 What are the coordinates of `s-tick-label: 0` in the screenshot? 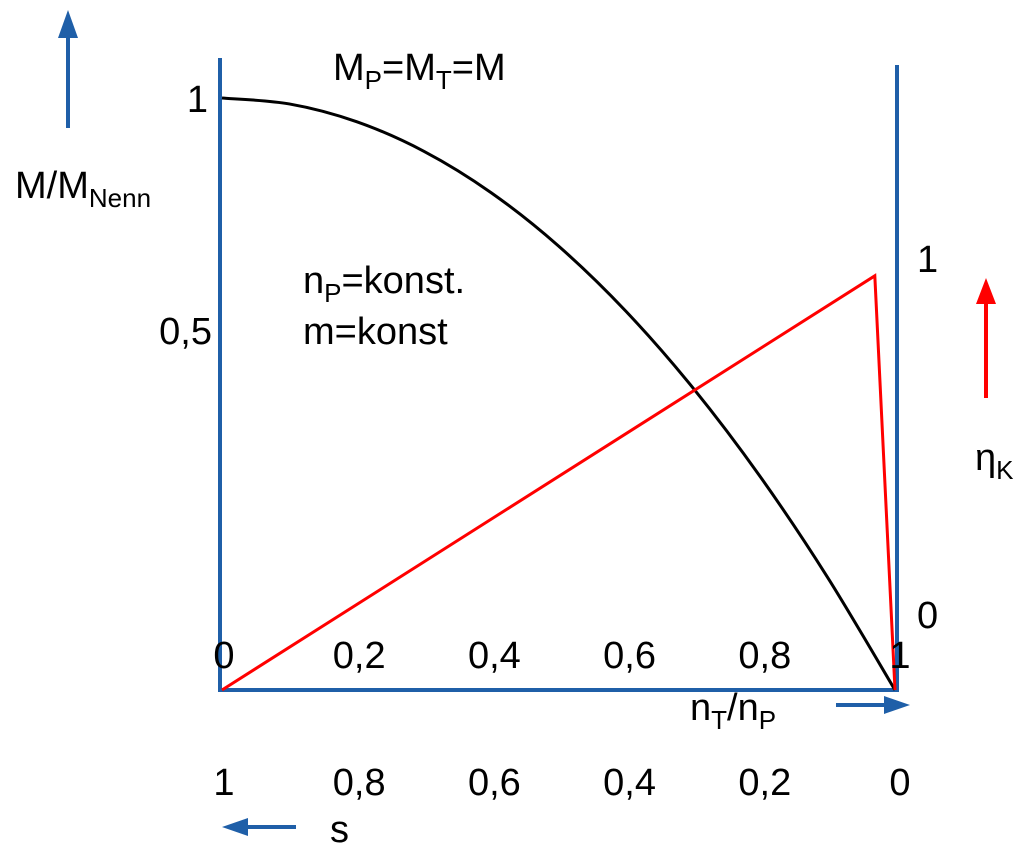 It's located at (899, 783).